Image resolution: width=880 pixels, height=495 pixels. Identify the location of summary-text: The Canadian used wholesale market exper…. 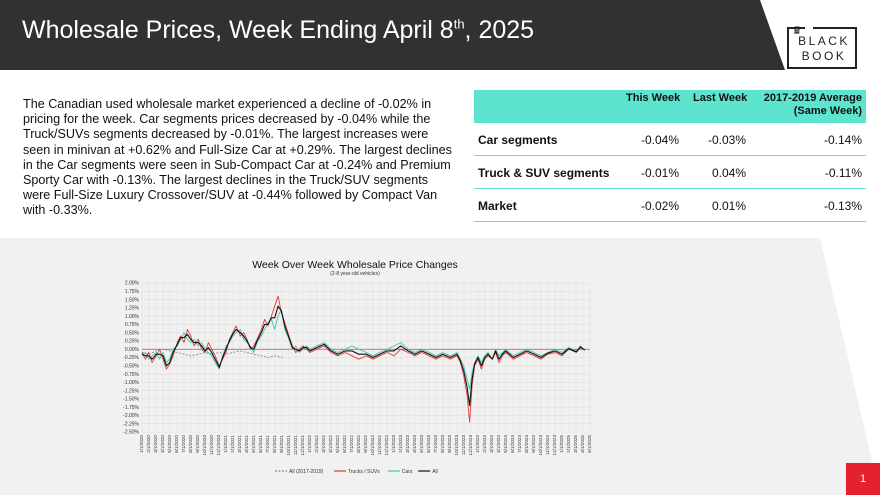
(237, 157).